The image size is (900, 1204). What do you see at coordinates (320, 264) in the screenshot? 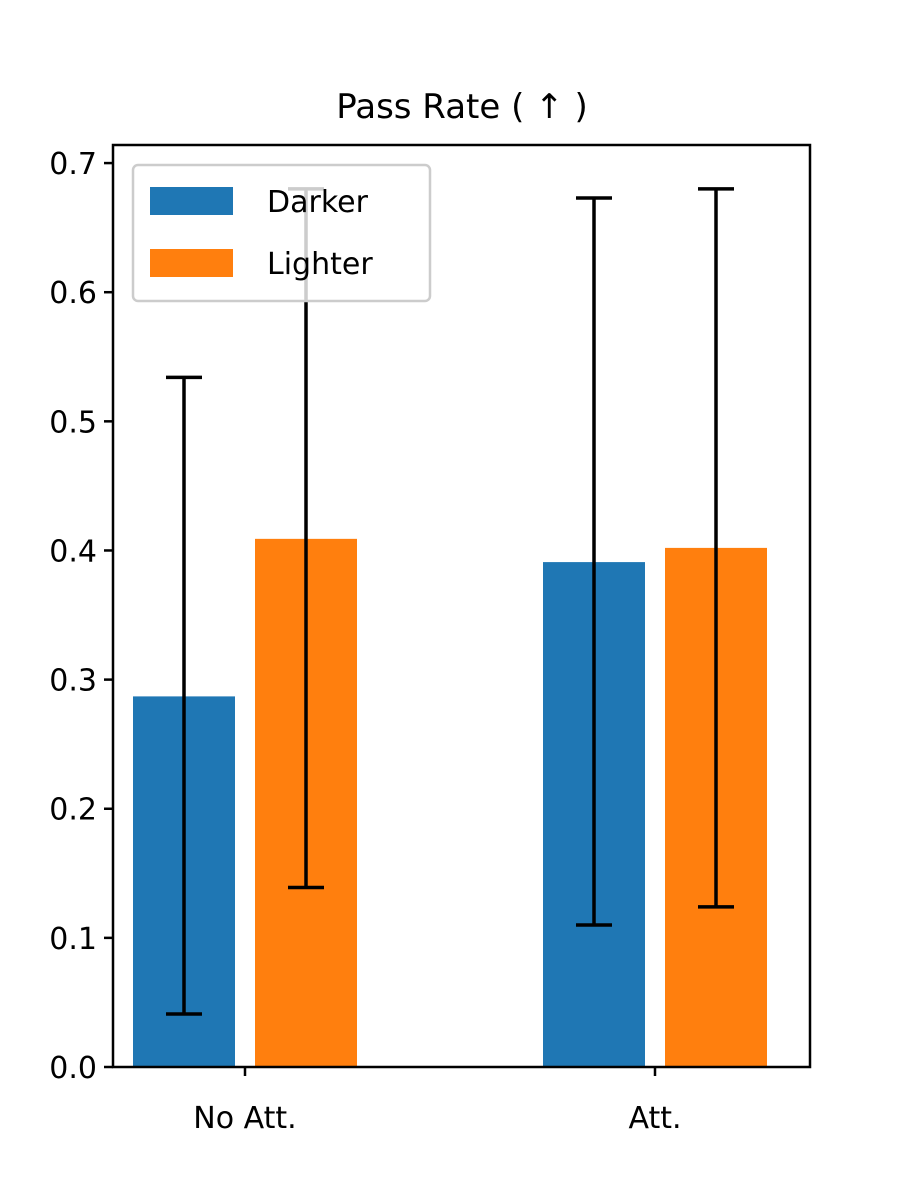
I see `legend-label-lighter: Lighter` at bounding box center [320, 264].